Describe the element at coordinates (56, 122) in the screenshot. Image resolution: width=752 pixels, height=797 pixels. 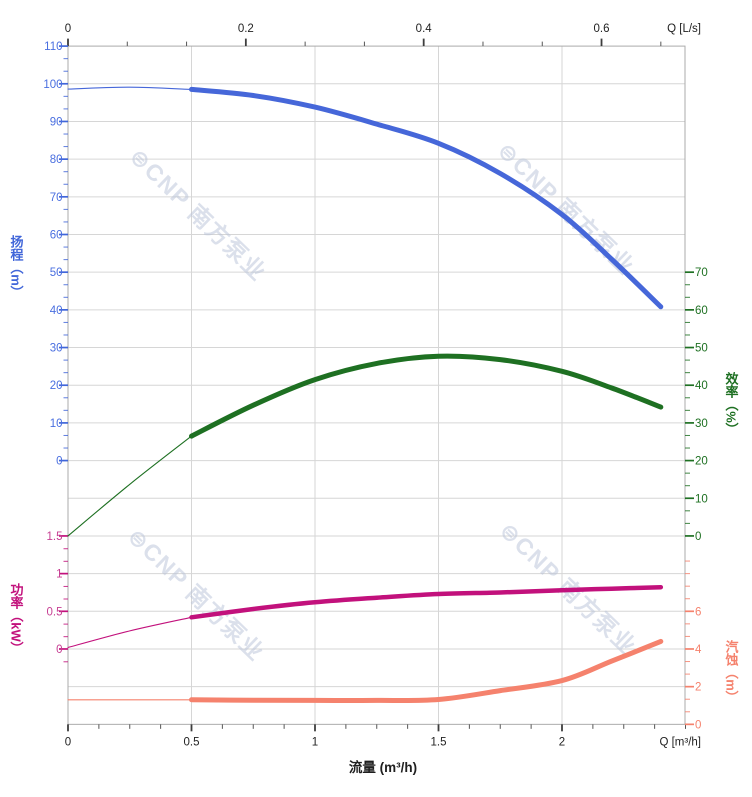
I see `svg-text: 90` at that location.